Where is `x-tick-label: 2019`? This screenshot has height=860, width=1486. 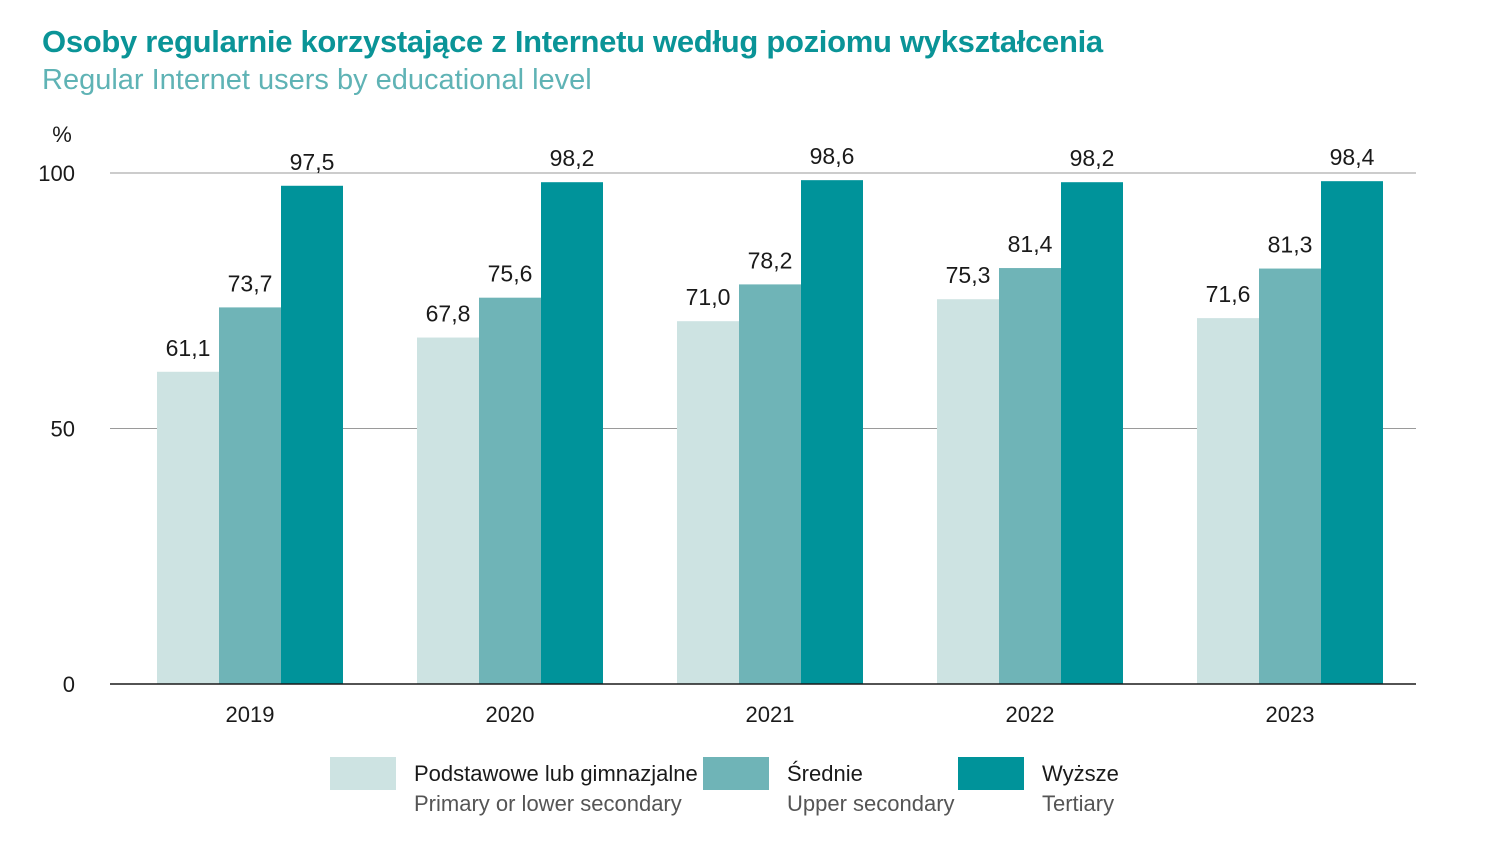
x-tick-label: 2019 is located at coordinates (250, 714).